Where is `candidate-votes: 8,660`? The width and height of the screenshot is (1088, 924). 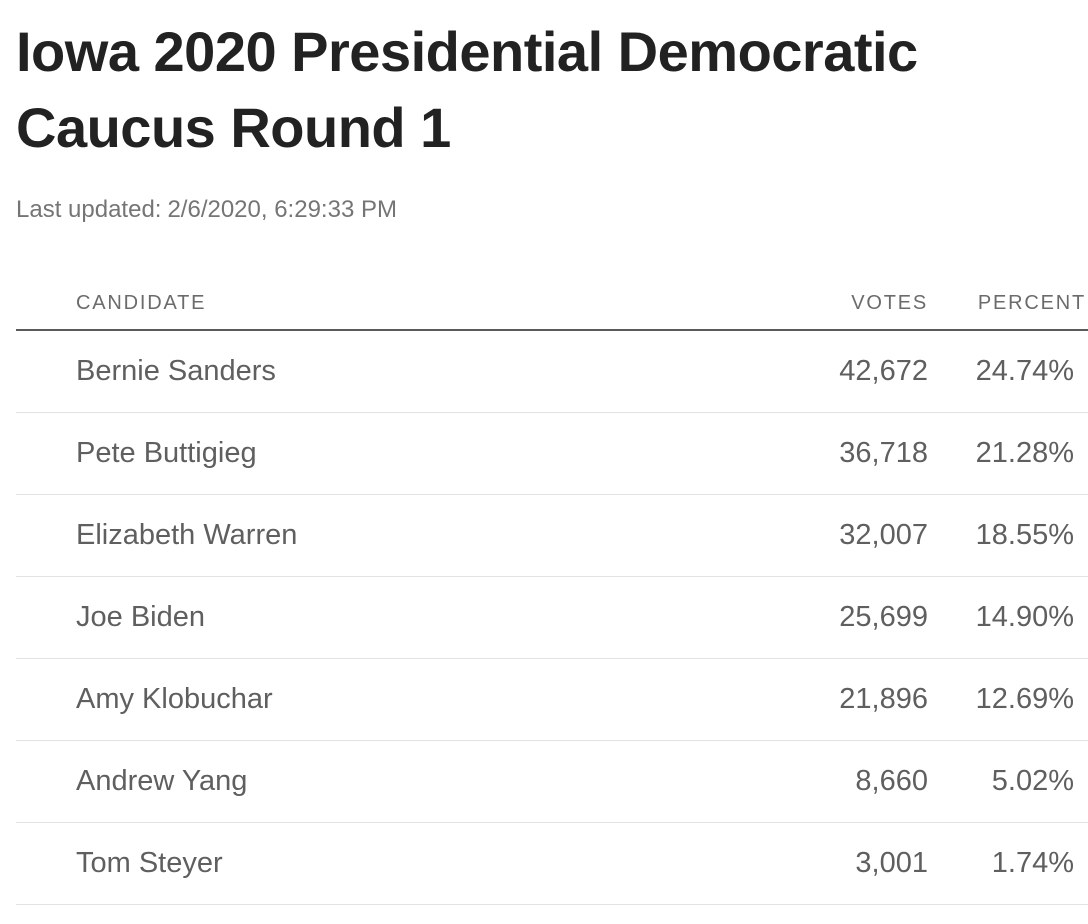 candidate-votes: 8,660 is located at coordinates (891, 781).